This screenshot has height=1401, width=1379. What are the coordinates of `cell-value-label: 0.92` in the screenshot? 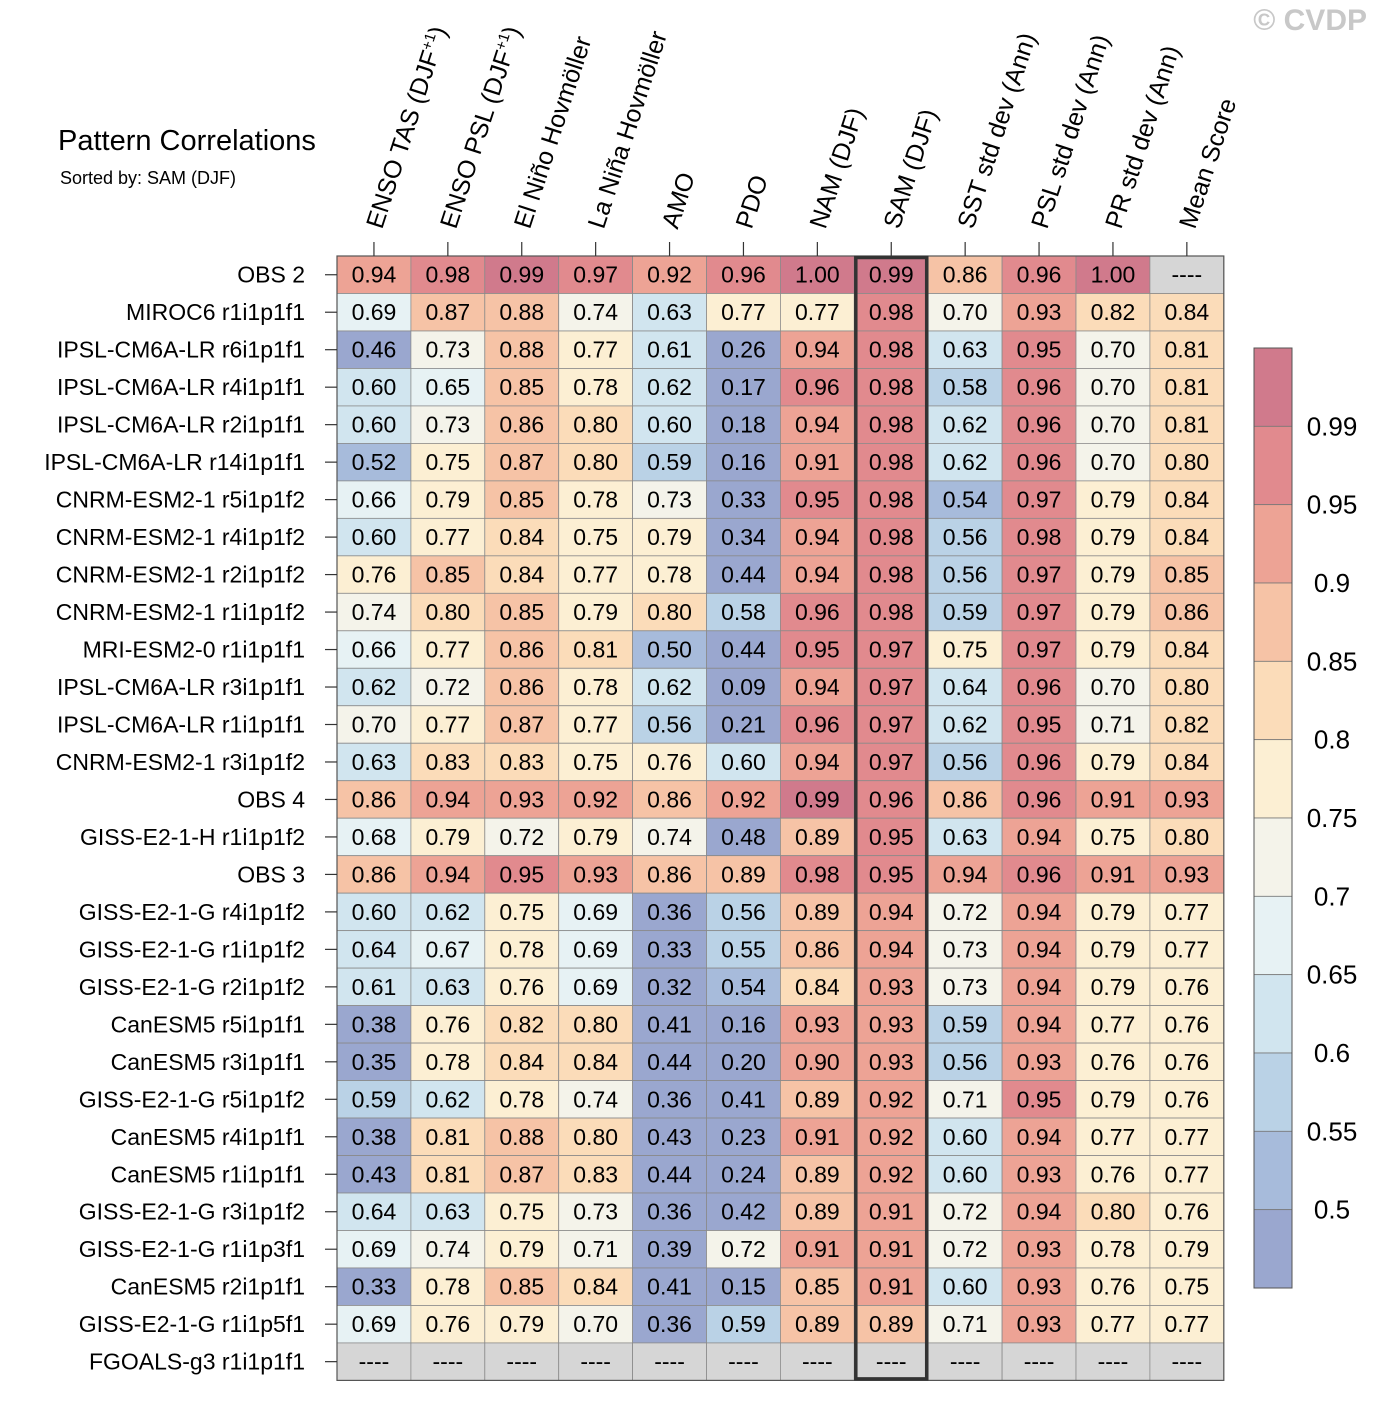 It's located at (743, 799).